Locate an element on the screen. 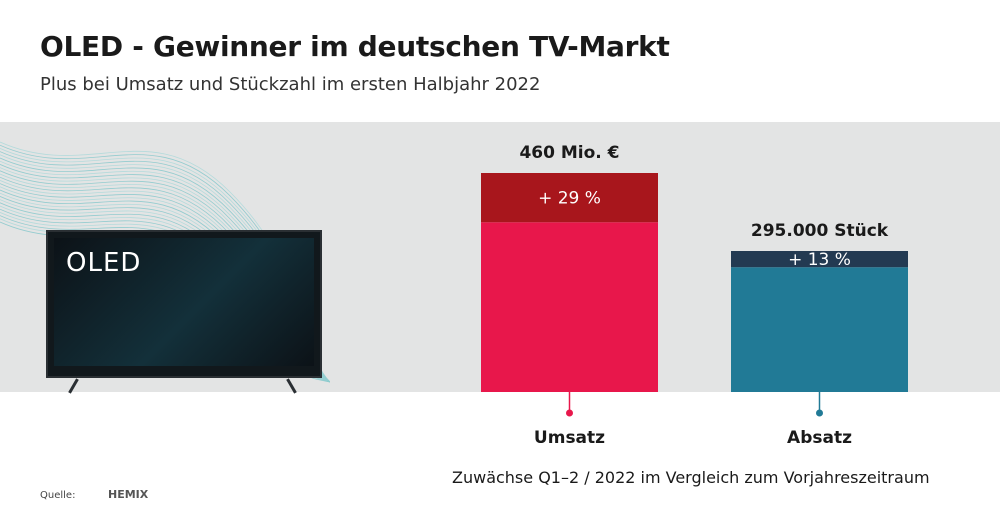  bar-growth-umsatz is located at coordinates (569, 198).